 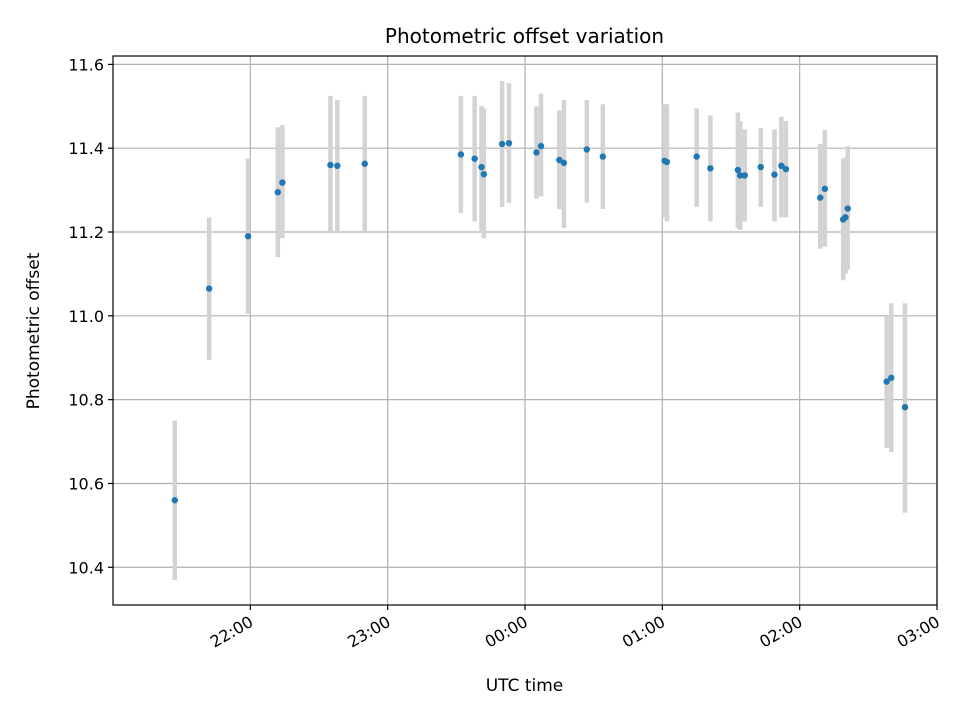 What do you see at coordinates (525, 686) in the screenshot?
I see `x-axis-label: UTC time` at bounding box center [525, 686].